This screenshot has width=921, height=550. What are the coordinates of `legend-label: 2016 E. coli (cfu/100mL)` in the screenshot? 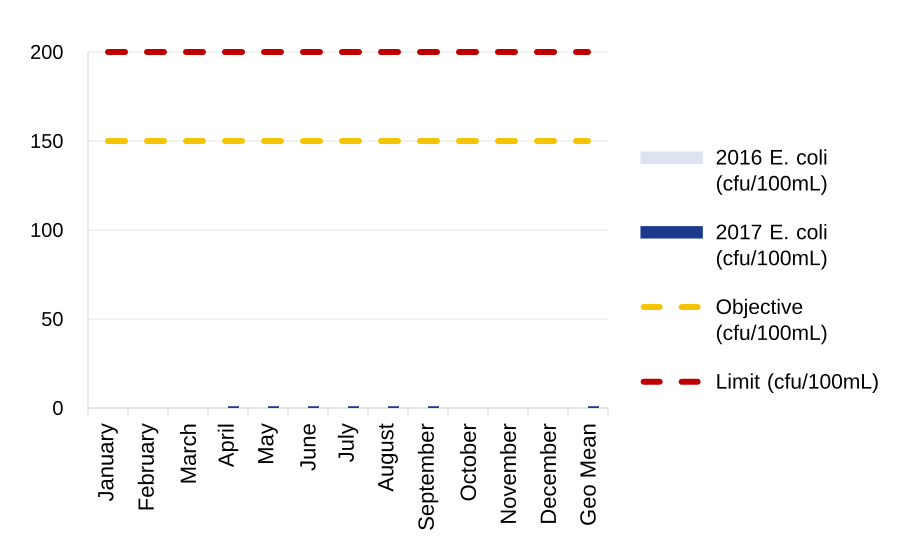 It's located at (771, 172).